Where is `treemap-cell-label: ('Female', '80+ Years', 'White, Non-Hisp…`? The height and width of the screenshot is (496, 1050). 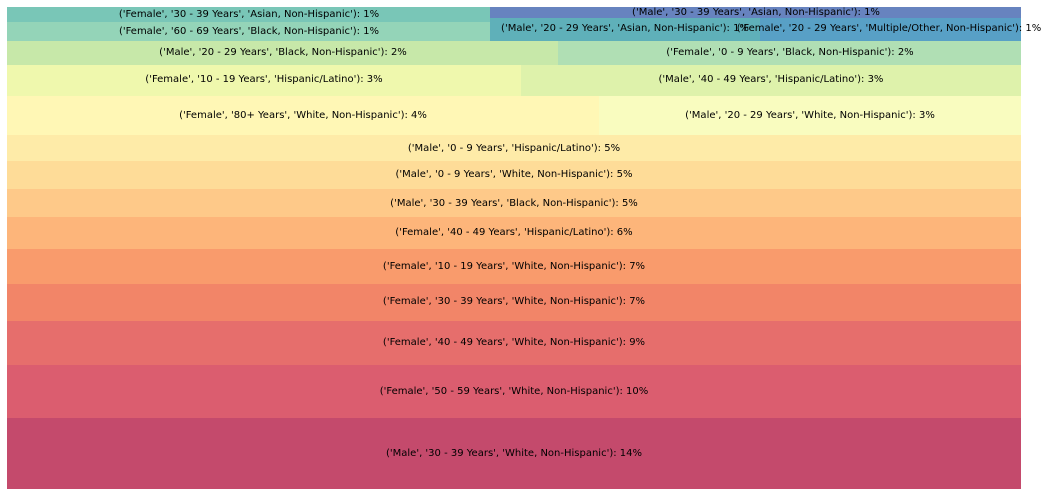
treemap-cell-label: ('Female', '80+ Years', 'White, Non-Hisp… is located at coordinates (303, 115).